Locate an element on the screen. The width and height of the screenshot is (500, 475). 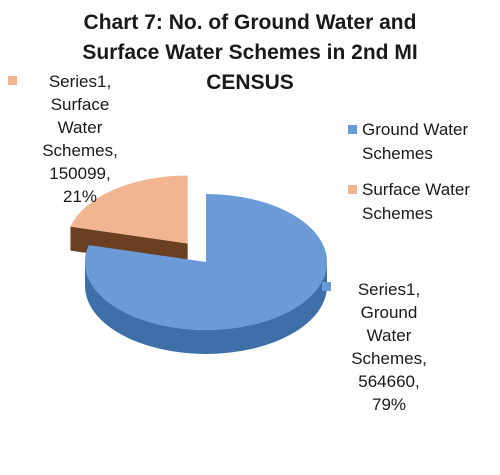
legend-item-surface-water: Surface Water Schemes is located at coordinates (422, 202).